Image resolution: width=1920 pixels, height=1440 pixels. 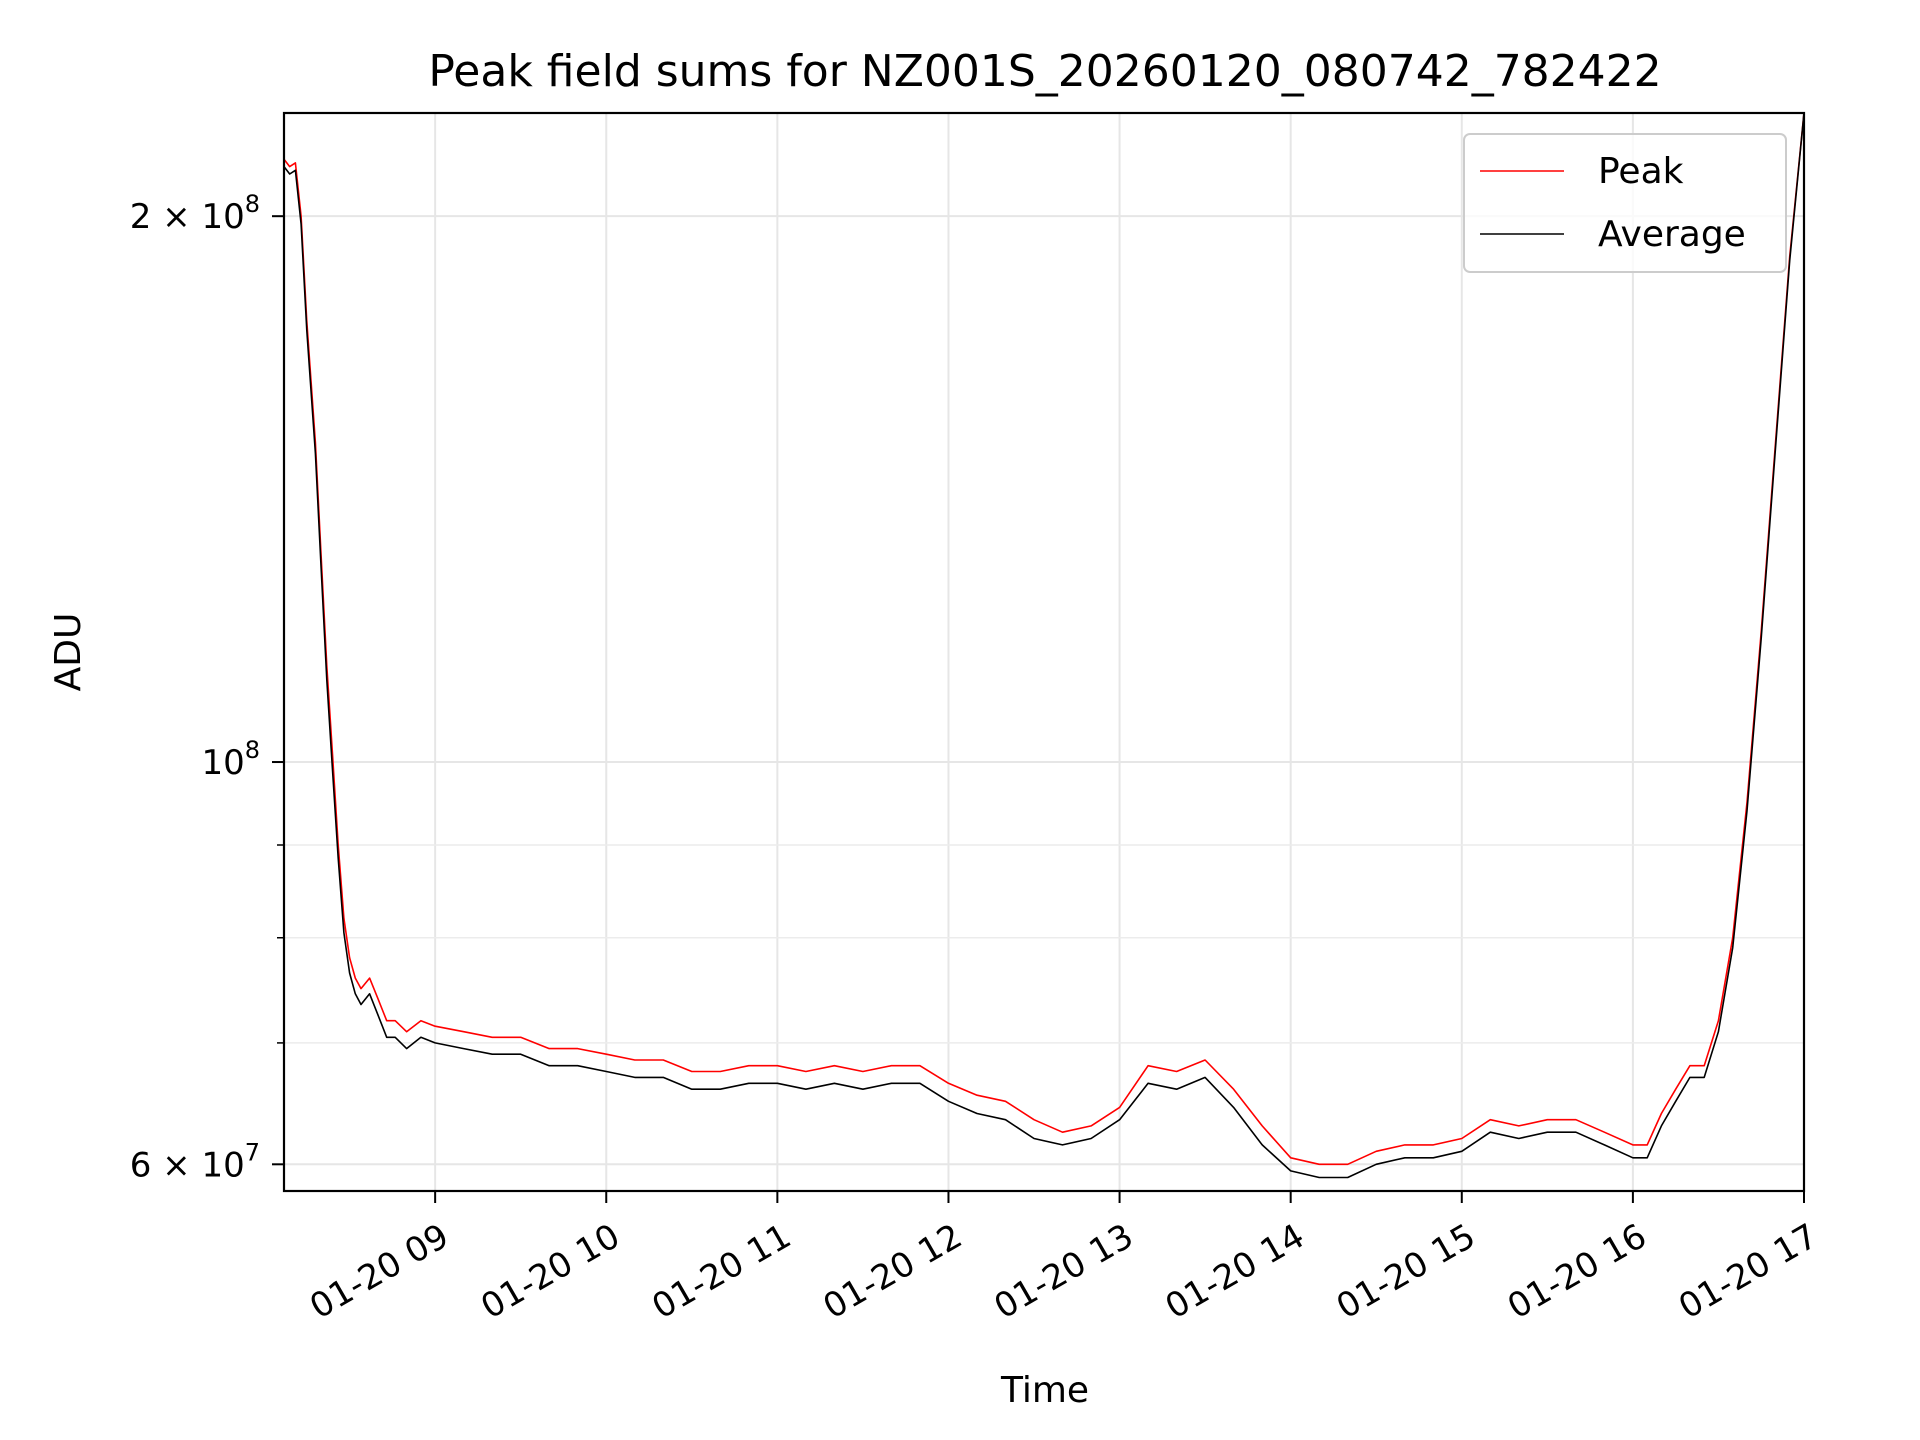 What do you see at coordinates (230, 759) in the screenshot?
I see `y-tick-label: 108` at bounding box center [230, 759].